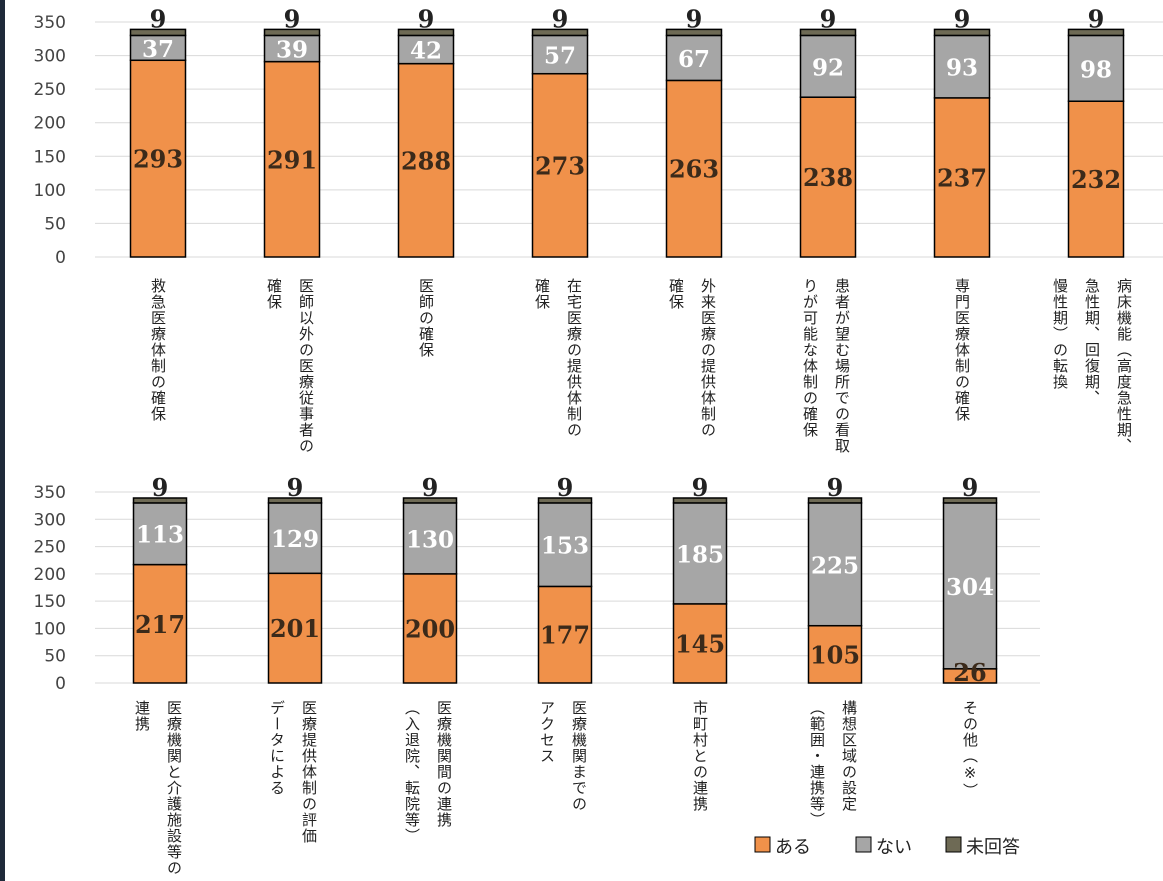 The height and width of the screenshot is (881, 1163). Describe the element at coordinates (953, 844) in the screenshot. I see `legend-swatch-mi` at that location.